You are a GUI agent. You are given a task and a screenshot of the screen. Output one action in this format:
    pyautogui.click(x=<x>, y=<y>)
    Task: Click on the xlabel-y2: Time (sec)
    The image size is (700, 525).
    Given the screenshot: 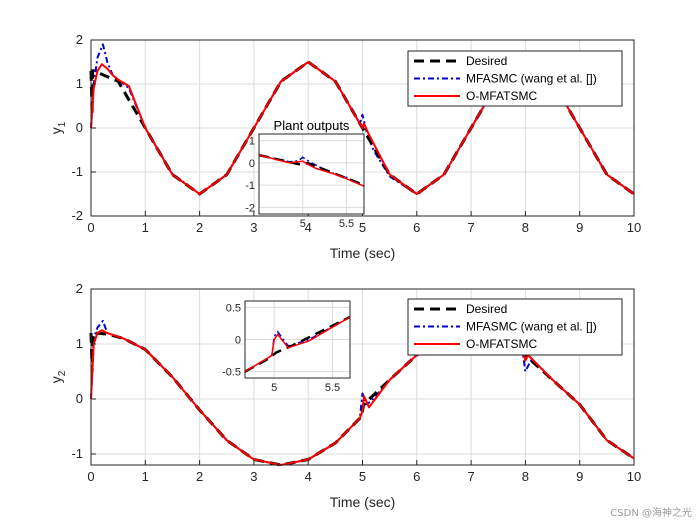 What is the action you would take?
    pyautogui.click(x=363, y=502)
    